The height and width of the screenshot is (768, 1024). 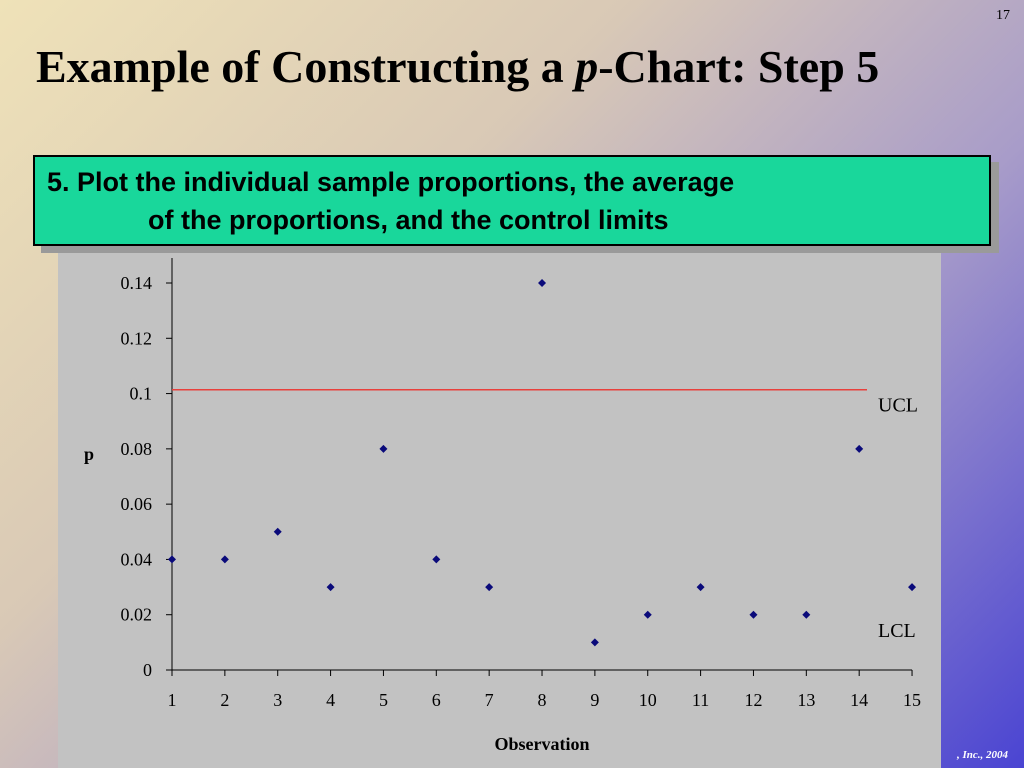 I want to click on x-tick-label: 7, so click(x=489, y=700).